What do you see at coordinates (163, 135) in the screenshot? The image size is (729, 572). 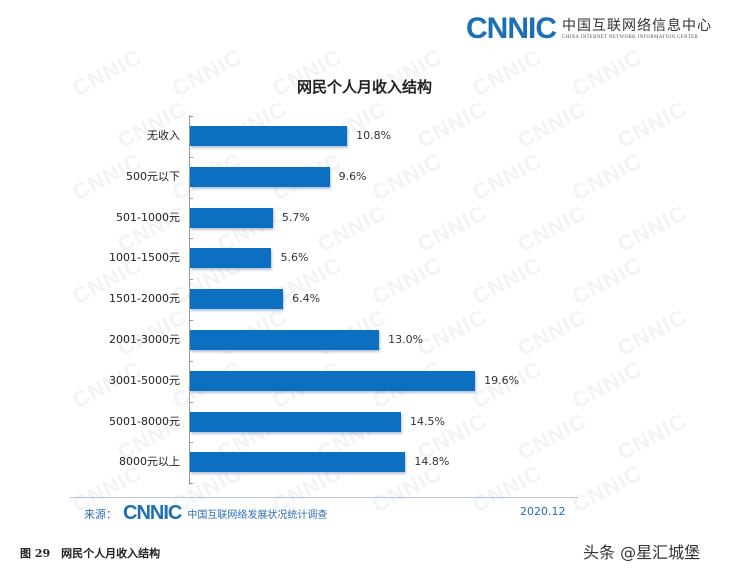 I see `category-label: 无收入` at bounding box center [163, 135].